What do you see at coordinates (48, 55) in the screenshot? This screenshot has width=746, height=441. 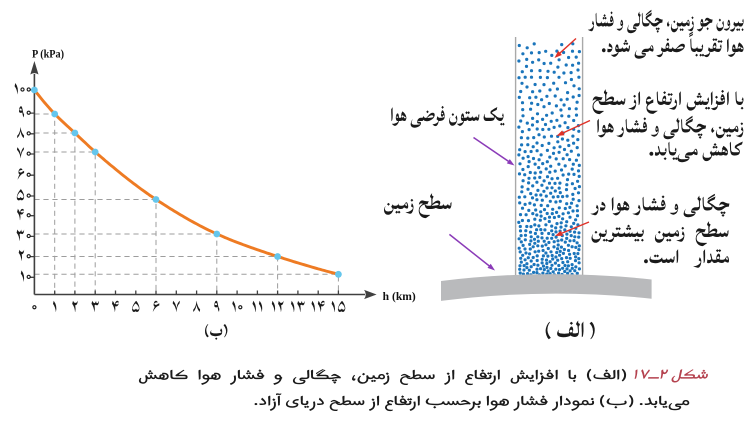 I see `svg-text: P (kPa)` at bounding box center [48, 55].